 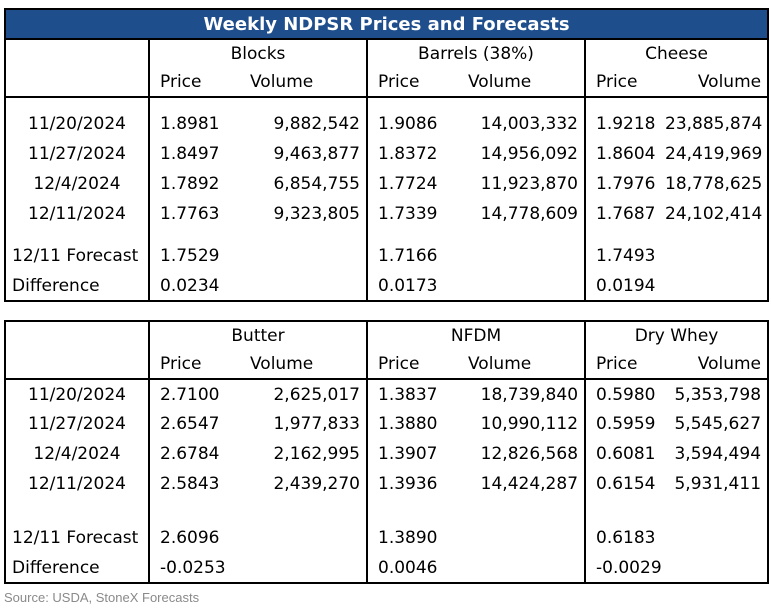 What do you see at coordinates (306, 124) in the screenshot?
I see `volume-cell: 9,882,542` at bounding box center [306, 124].